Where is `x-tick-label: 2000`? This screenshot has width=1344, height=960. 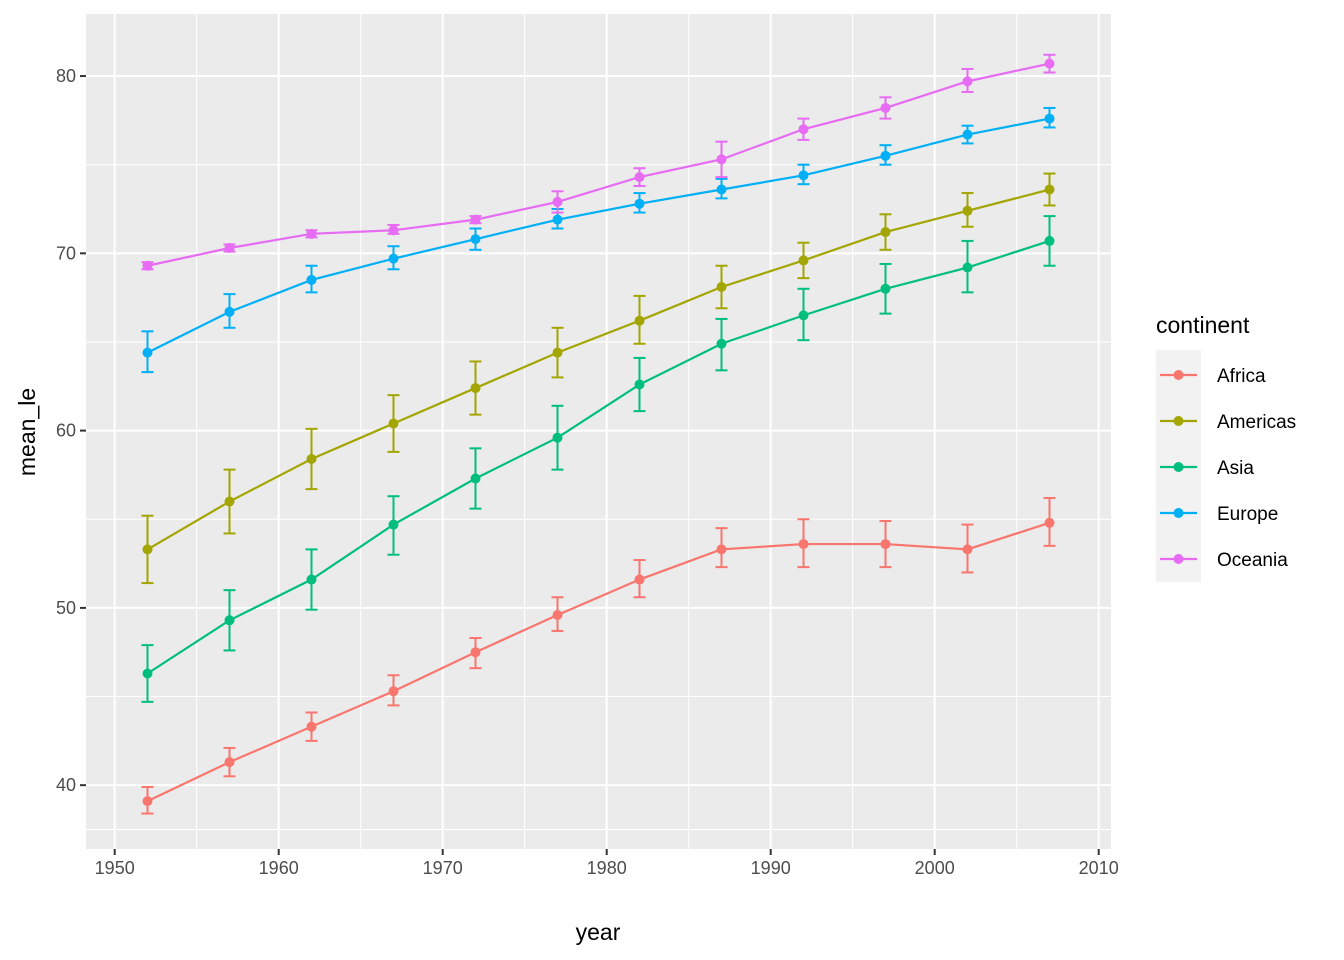 x-tick-label: 2000 is located at coordinates (935, 868).